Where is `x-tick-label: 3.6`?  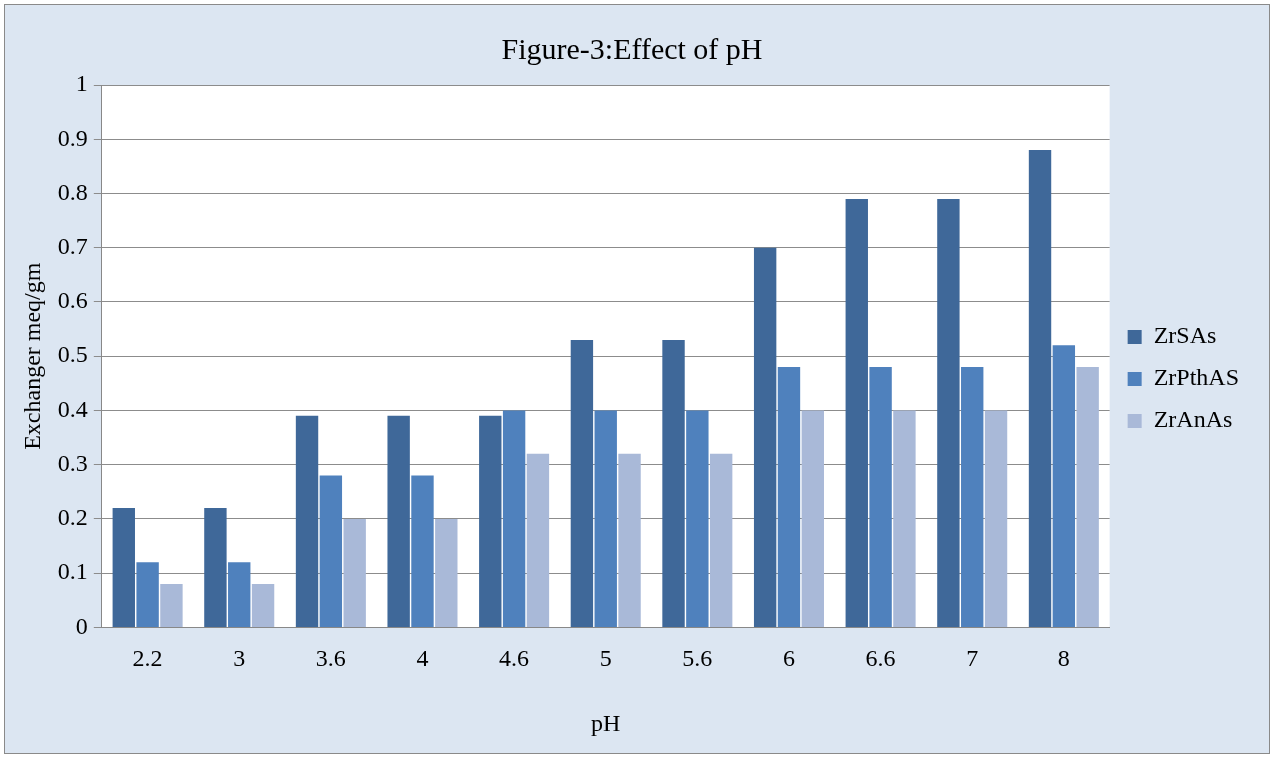
x-tick-label: 3.6 is located at coordinates (330, 658).